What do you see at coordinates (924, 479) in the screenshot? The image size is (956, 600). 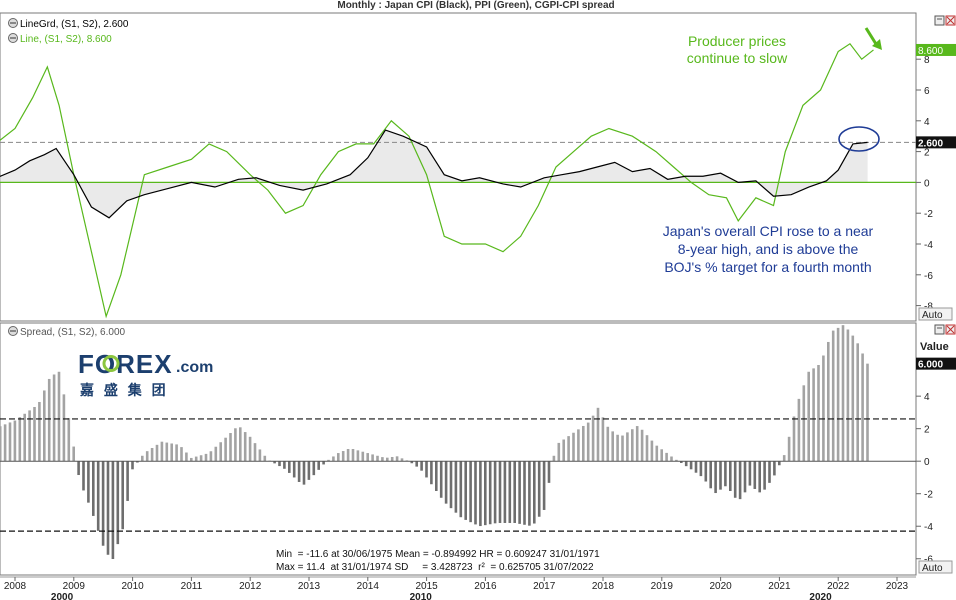 I see `bottom-y-axis: -6 -4 -2 0 2 4` at bounding box center [924, 479].